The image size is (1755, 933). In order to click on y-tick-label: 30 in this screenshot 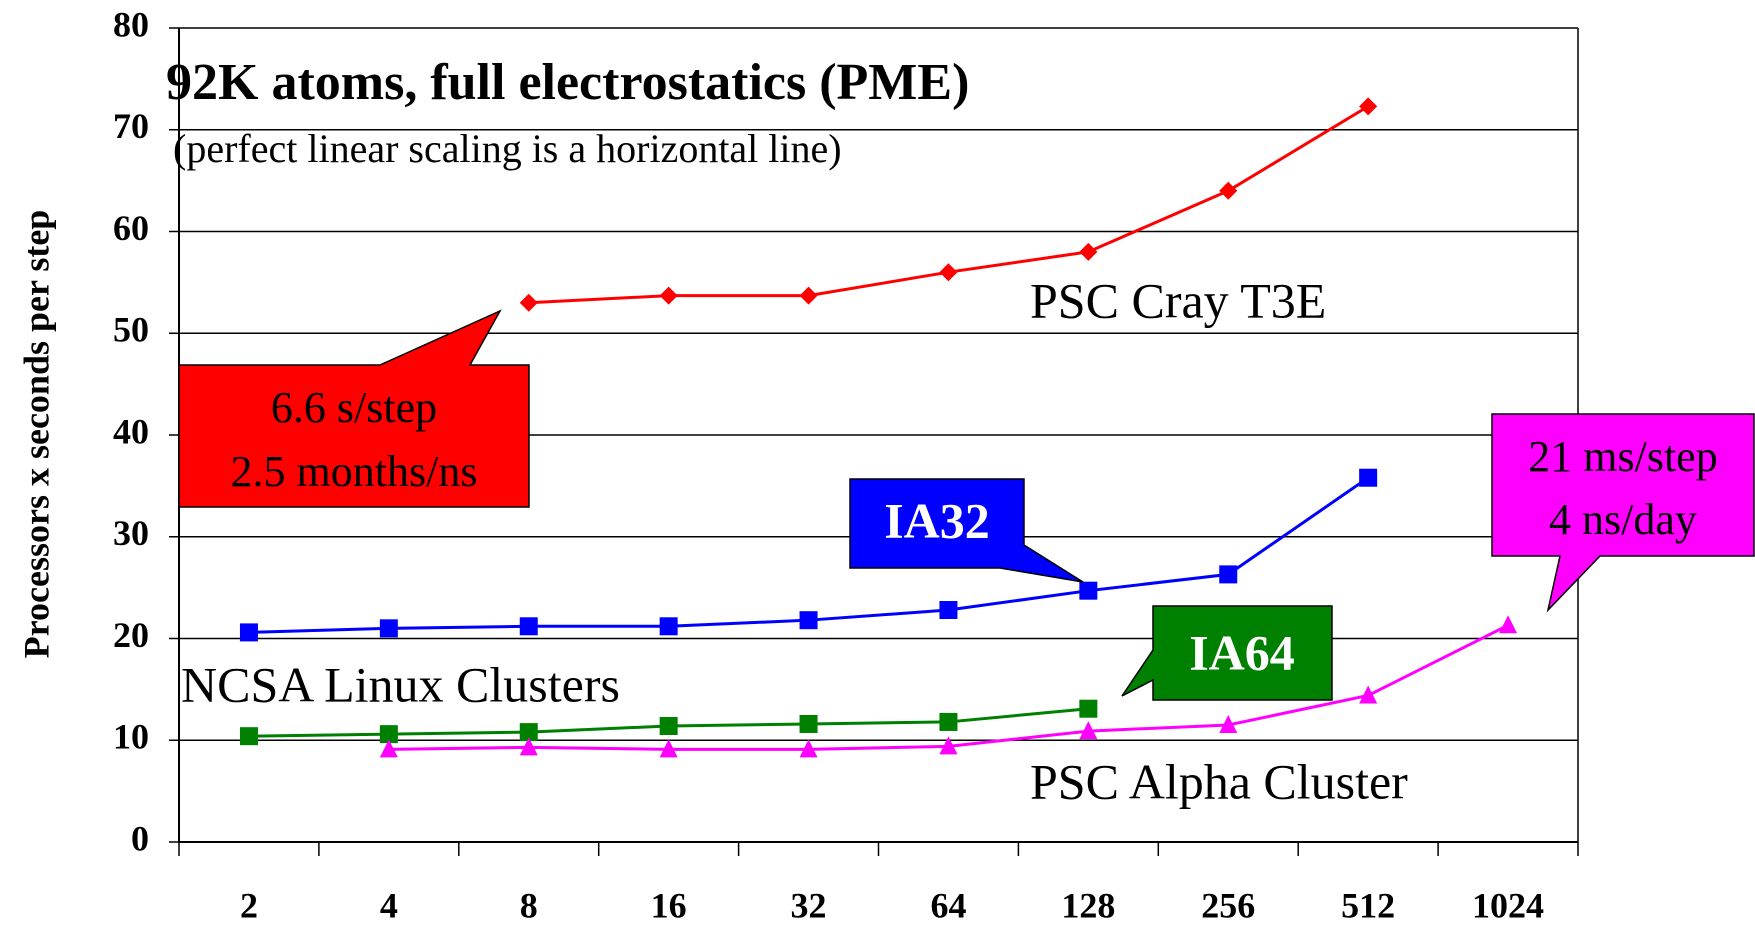, I will do `click(131, 533)`.